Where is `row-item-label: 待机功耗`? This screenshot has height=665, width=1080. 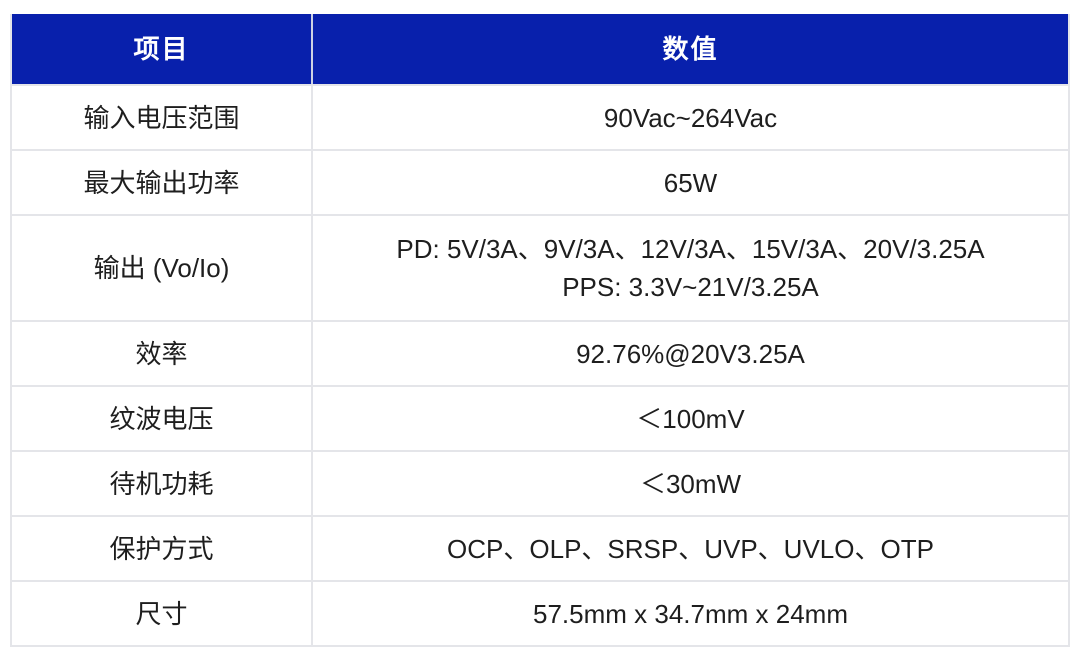
row-item-label: 待机功耗 is located at coordinates (162, 483).